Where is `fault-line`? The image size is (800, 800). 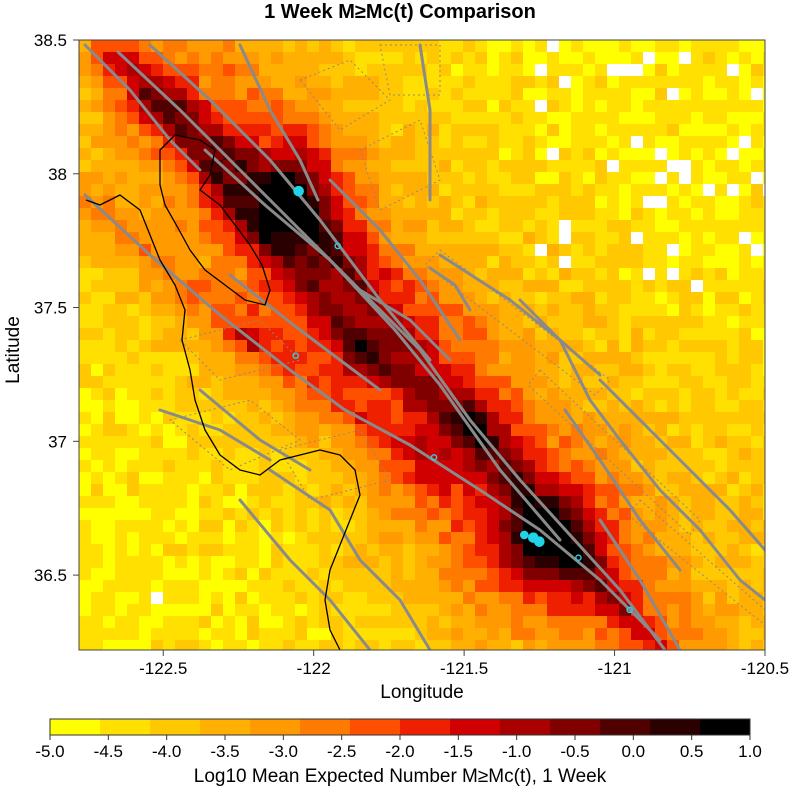 fault-line is located at coordinates (255, 430).